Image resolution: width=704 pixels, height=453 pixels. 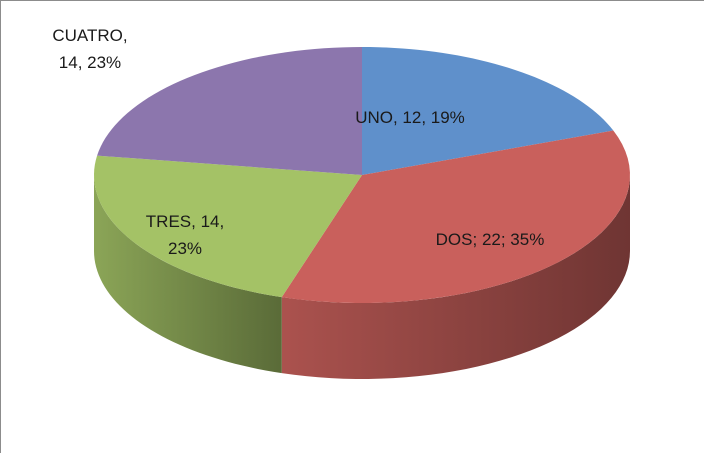 What do you see at coordinates (90, 49) in the screenshot?
I see `data-label: CUATRO, 14, 23%` at bounding box center [90, 49].